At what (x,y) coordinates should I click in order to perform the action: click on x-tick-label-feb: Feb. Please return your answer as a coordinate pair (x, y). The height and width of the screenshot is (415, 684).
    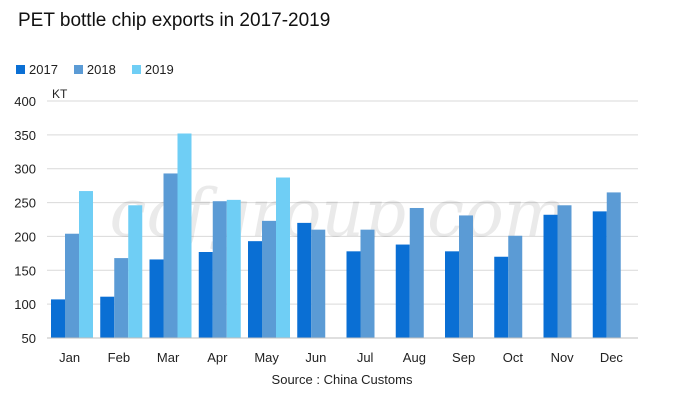
    Looking at the image, I should click on (119, 357).